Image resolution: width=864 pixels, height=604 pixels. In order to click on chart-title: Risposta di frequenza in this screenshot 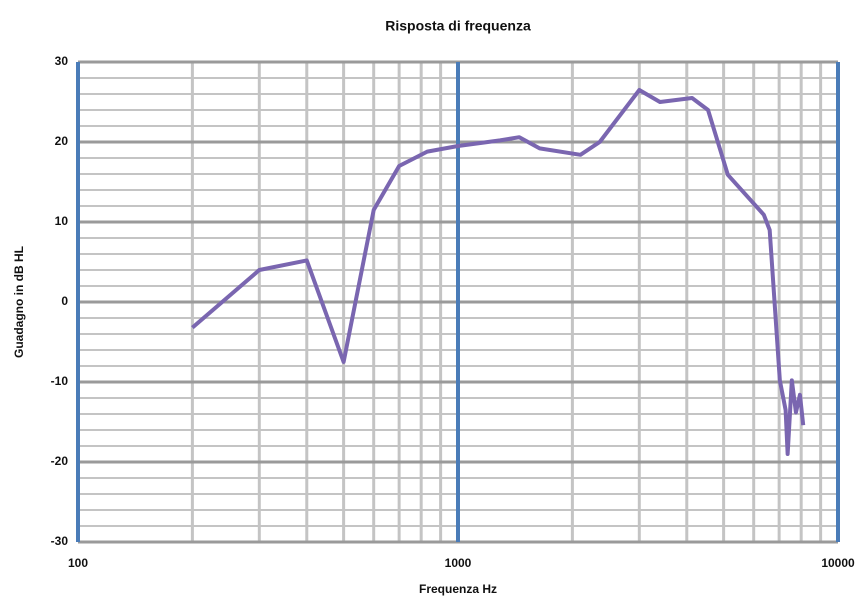, I will do `click(458, 26)`.